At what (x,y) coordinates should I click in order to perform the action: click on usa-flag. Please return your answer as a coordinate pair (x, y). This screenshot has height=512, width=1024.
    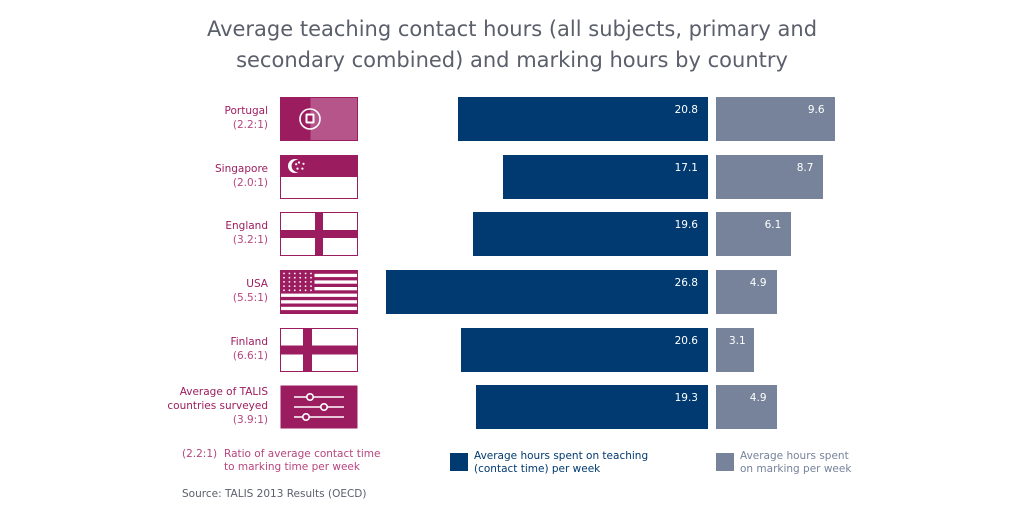
    Looking at the image, I should click on (319, 292).